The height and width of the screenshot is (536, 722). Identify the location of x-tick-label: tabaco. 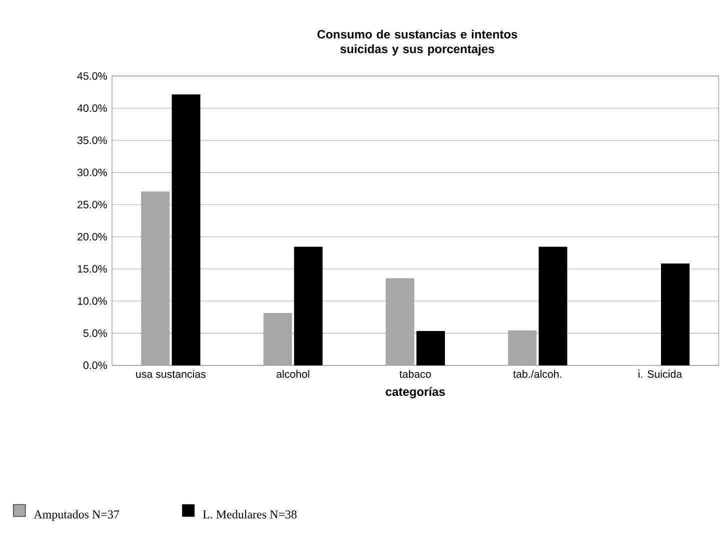
(415, 374).